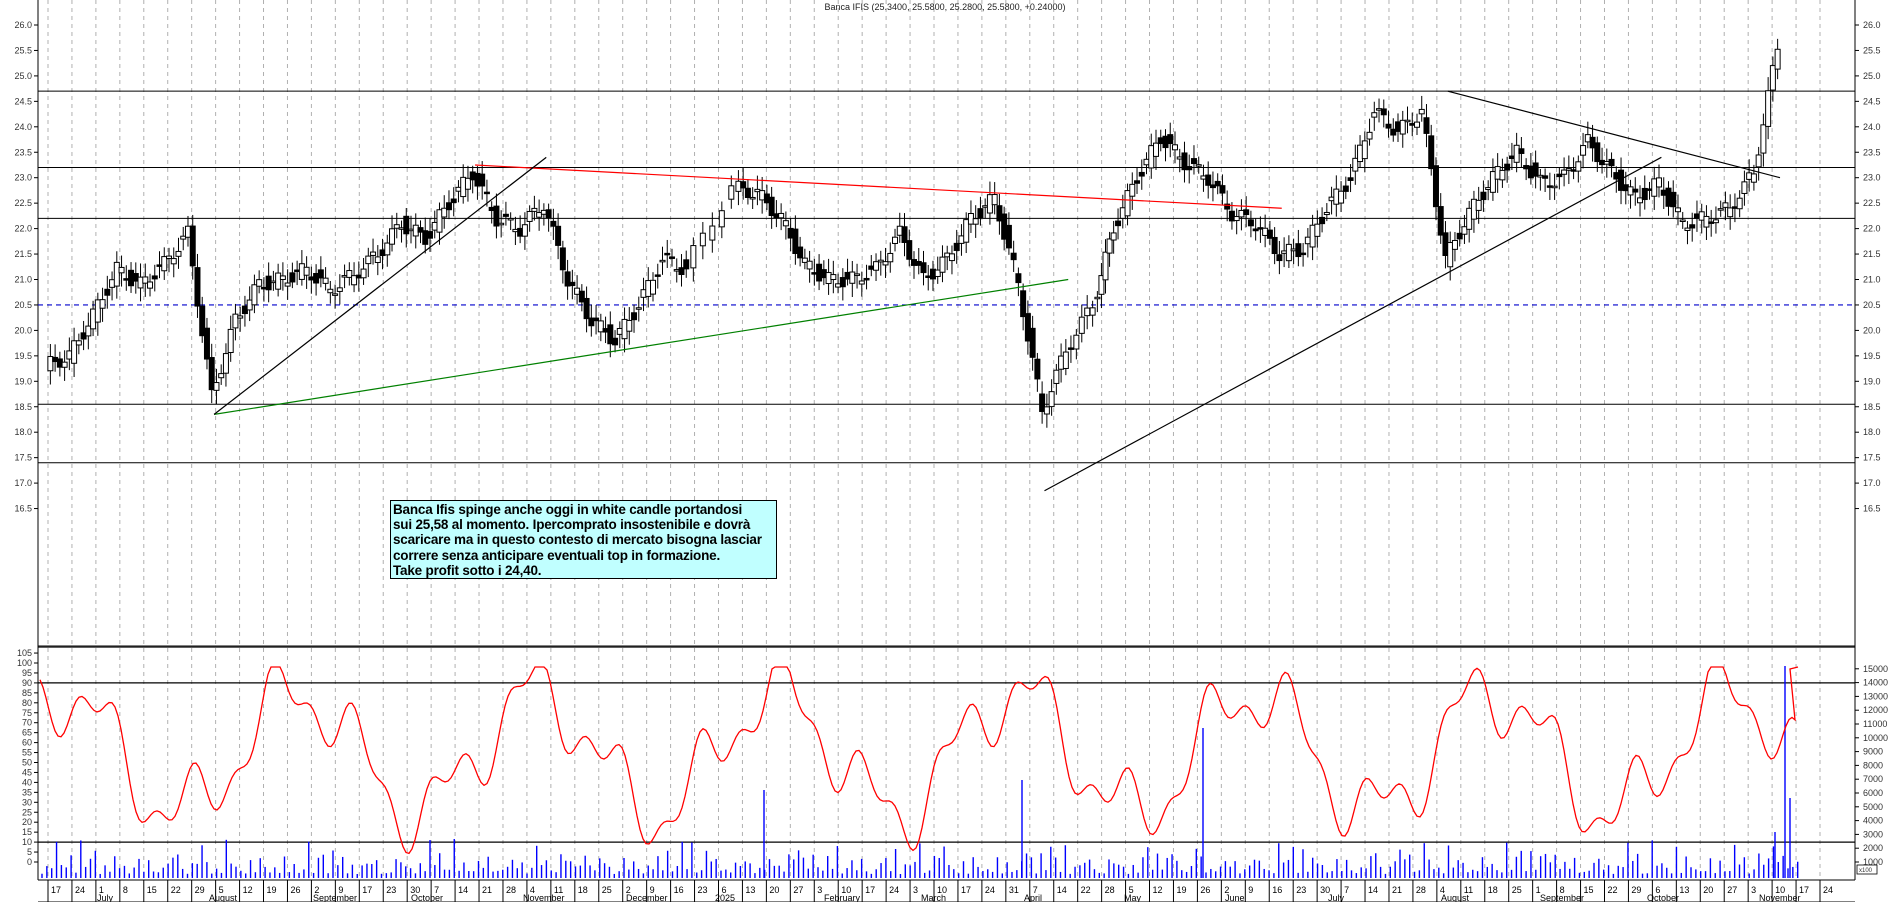 This screenshot has width=1890, height=907. Describe the element at coordinates (27, 772) in the screenshot. I see `oscillator-tick-label: 45` at that location.